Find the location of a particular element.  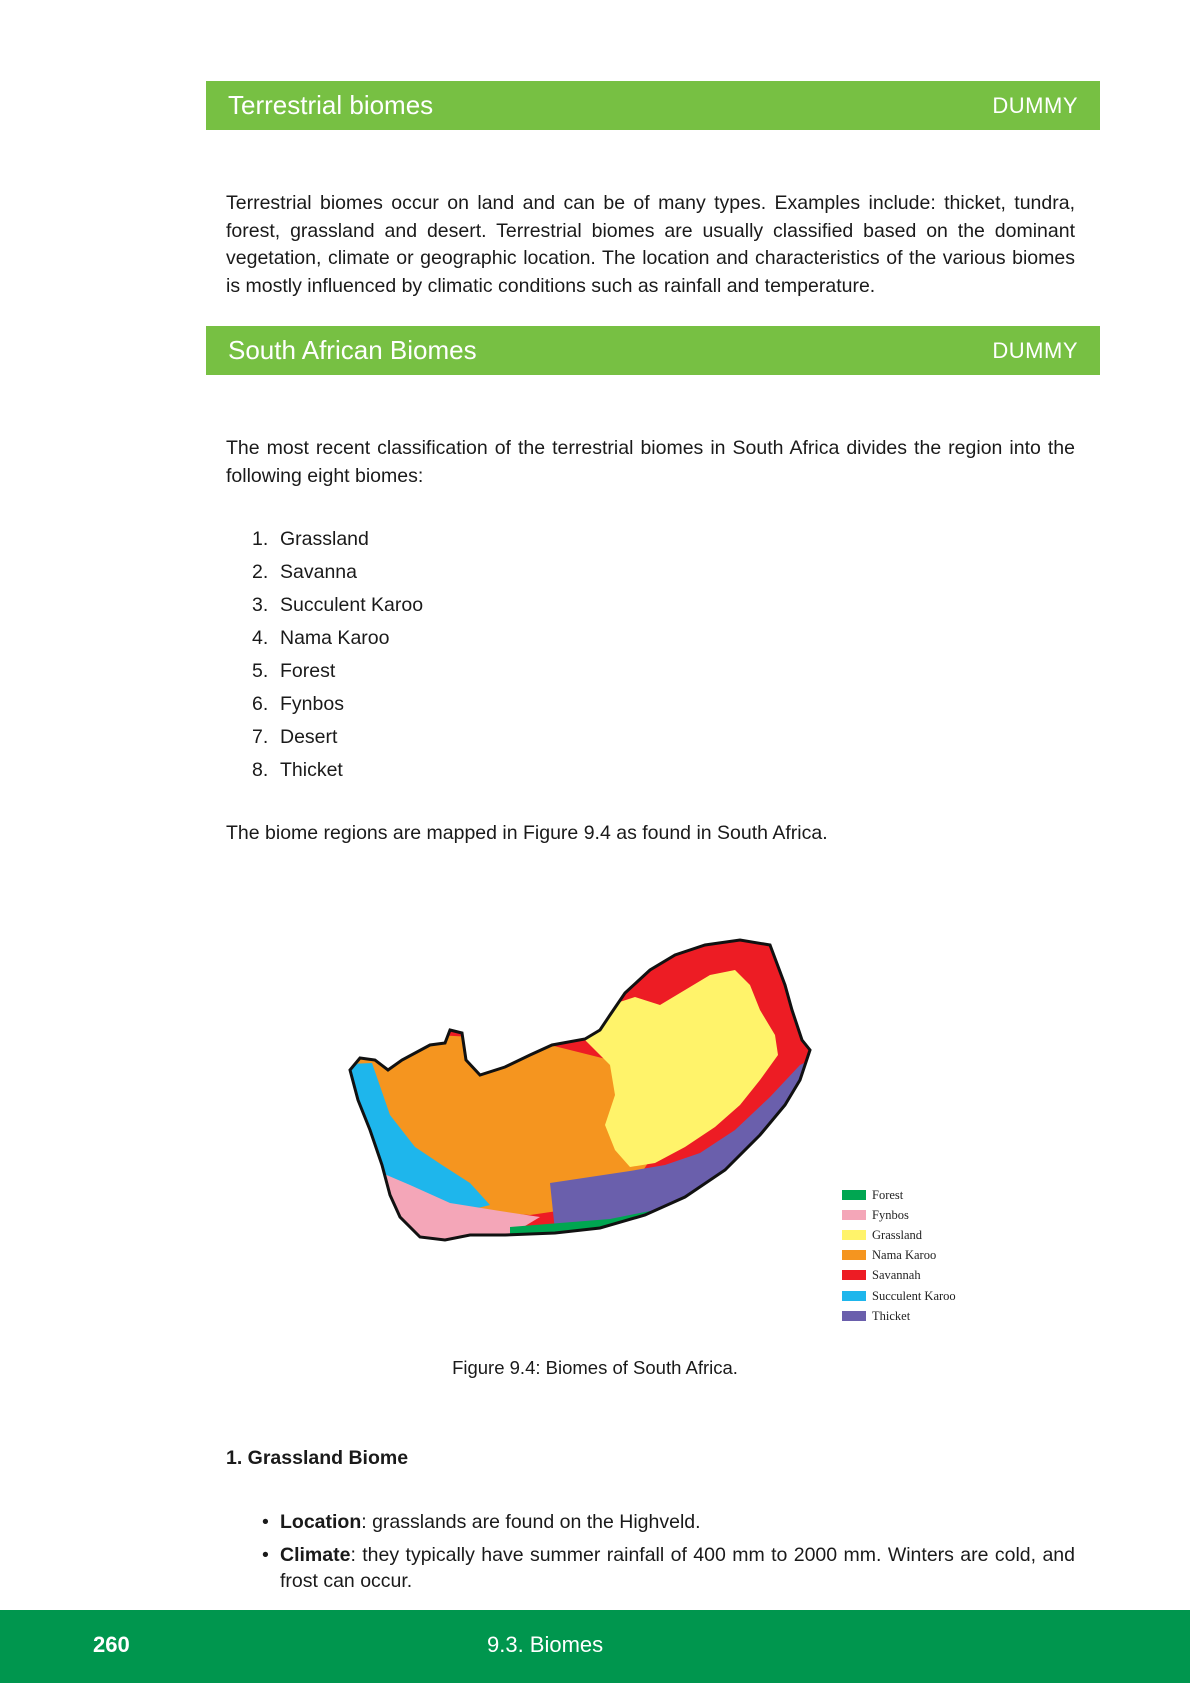

list-item: 8. Thicket is located at coordinates (297, 770).